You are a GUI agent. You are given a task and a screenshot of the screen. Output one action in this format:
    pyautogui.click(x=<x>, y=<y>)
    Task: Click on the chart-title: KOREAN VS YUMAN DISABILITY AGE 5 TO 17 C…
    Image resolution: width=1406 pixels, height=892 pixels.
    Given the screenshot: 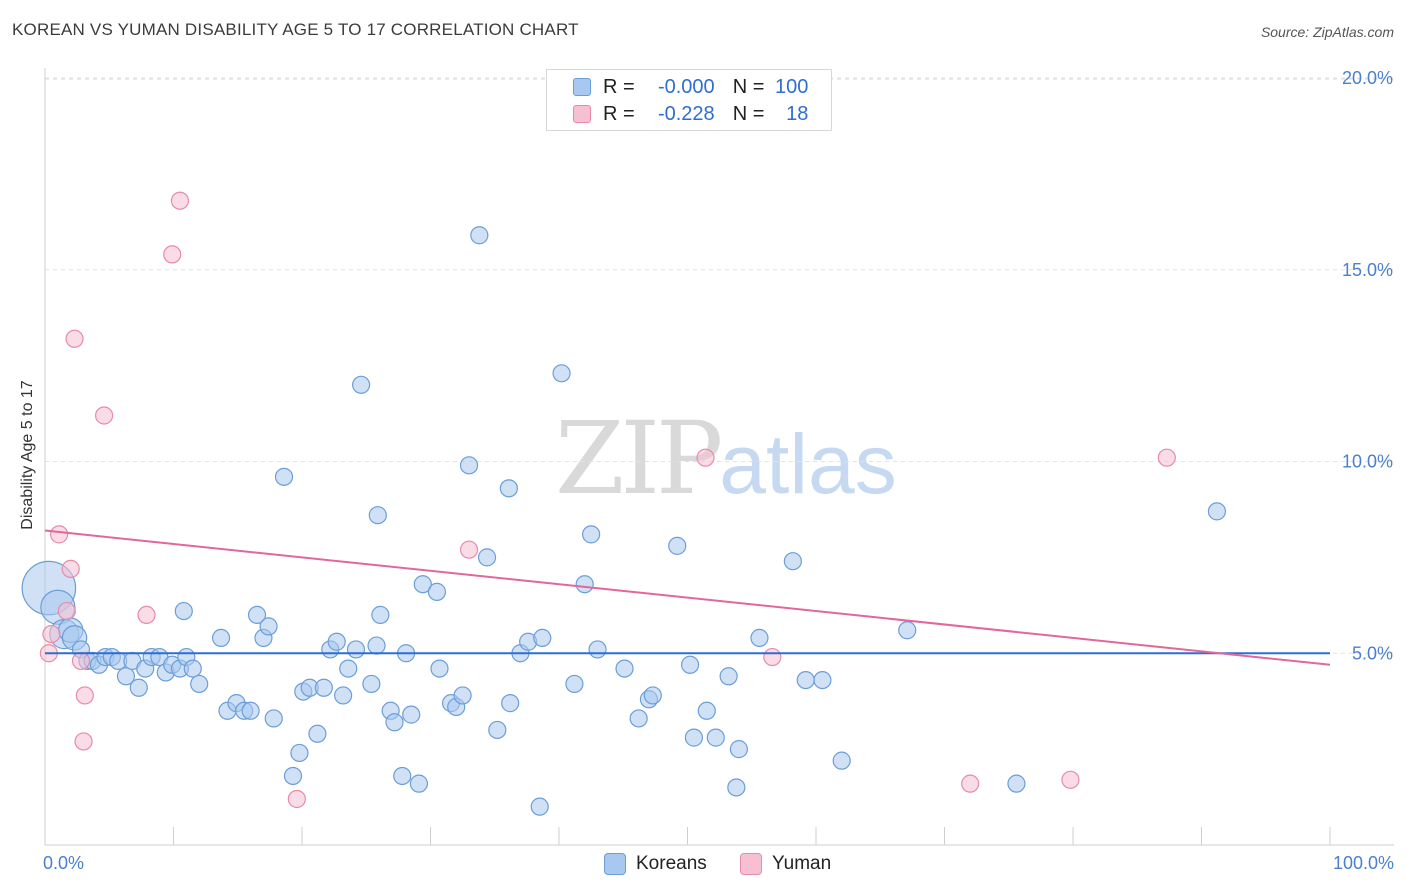 What is the action you would take?
    pyautogui.click(x=295, y=29)
    